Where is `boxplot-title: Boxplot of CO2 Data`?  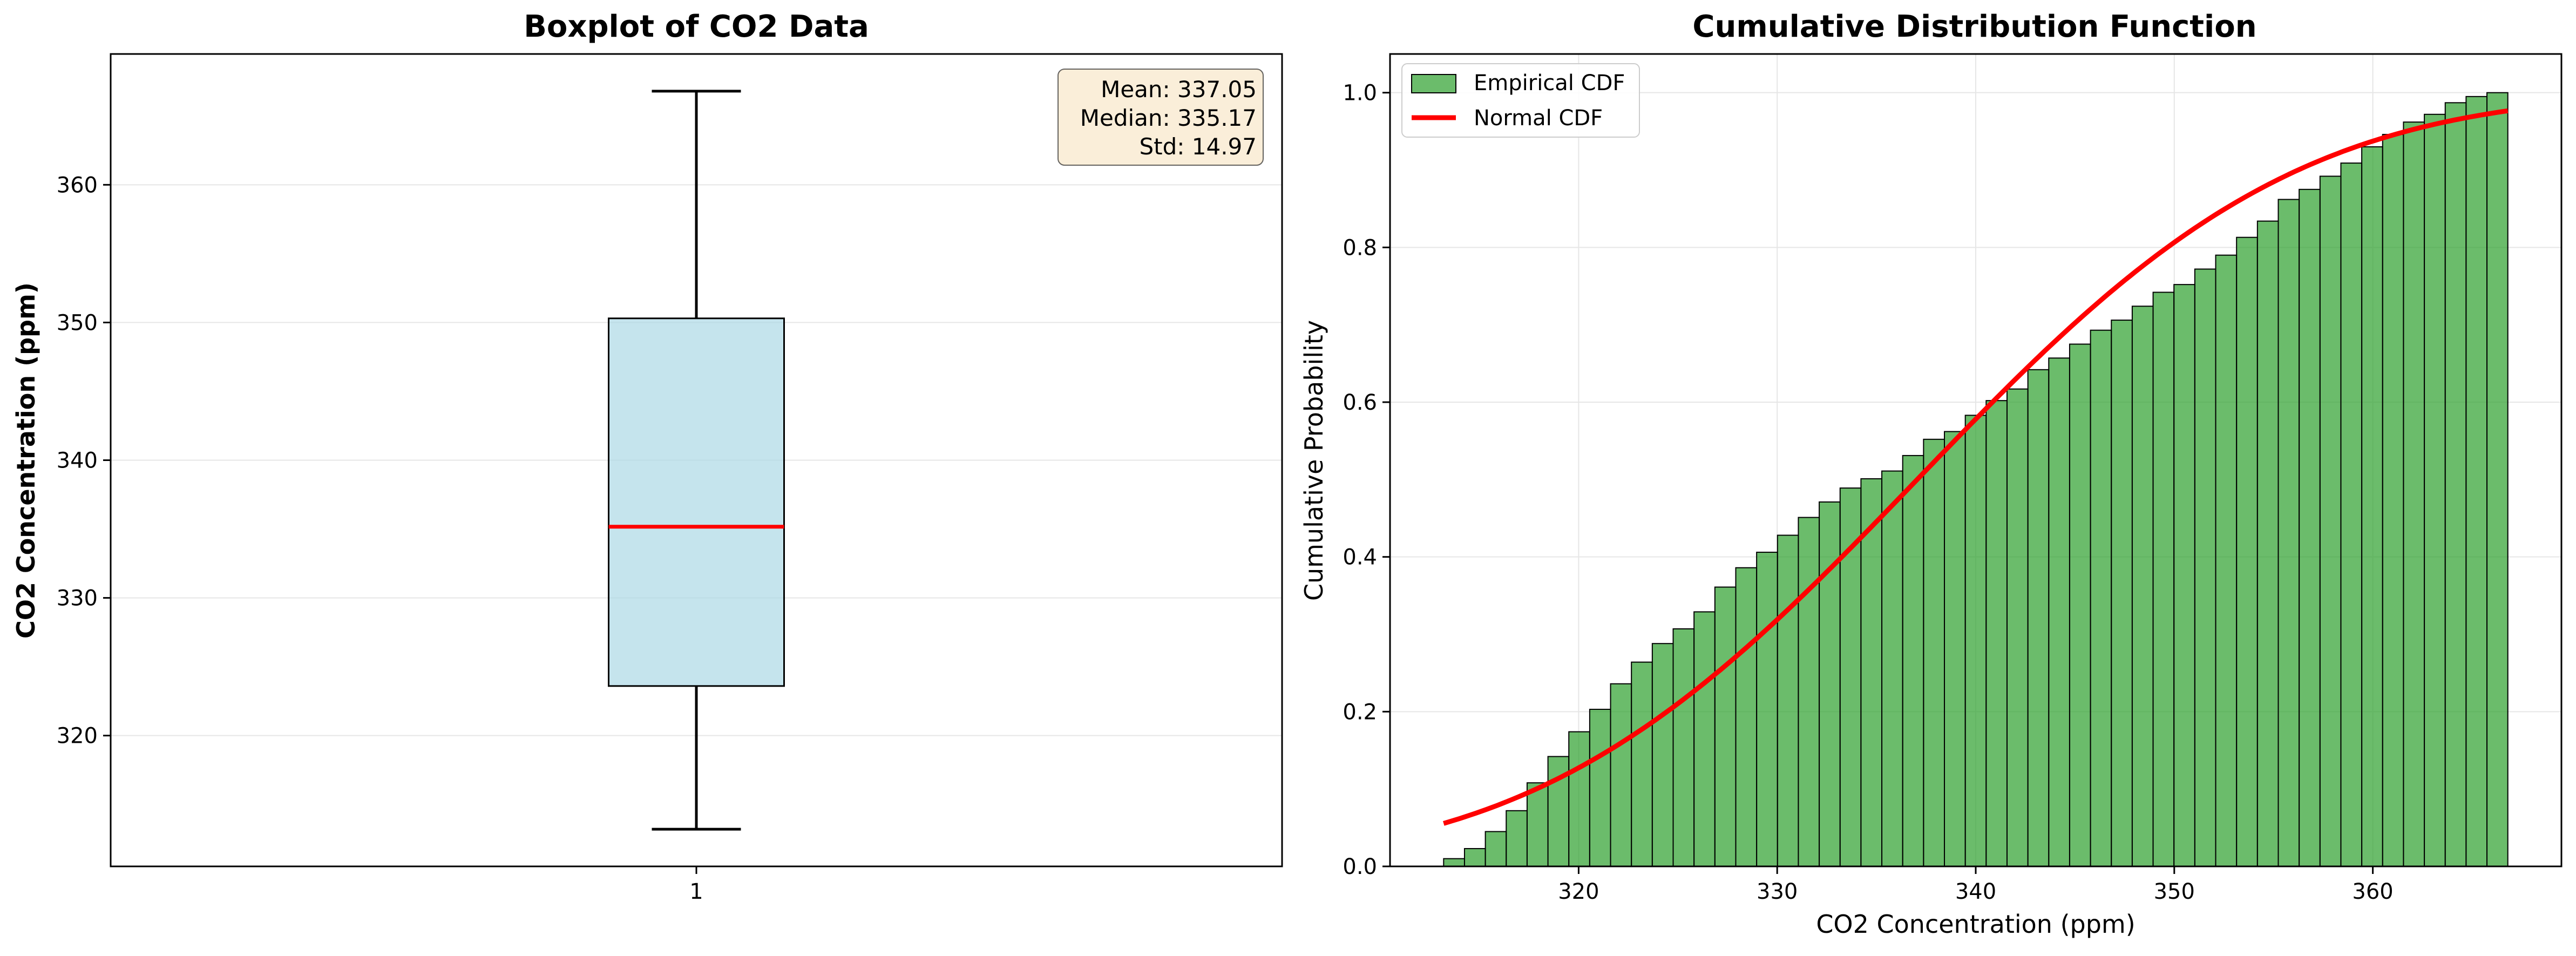 boxplot-title: Boxplot of CO2 Data is located at coordinates (697, 27).